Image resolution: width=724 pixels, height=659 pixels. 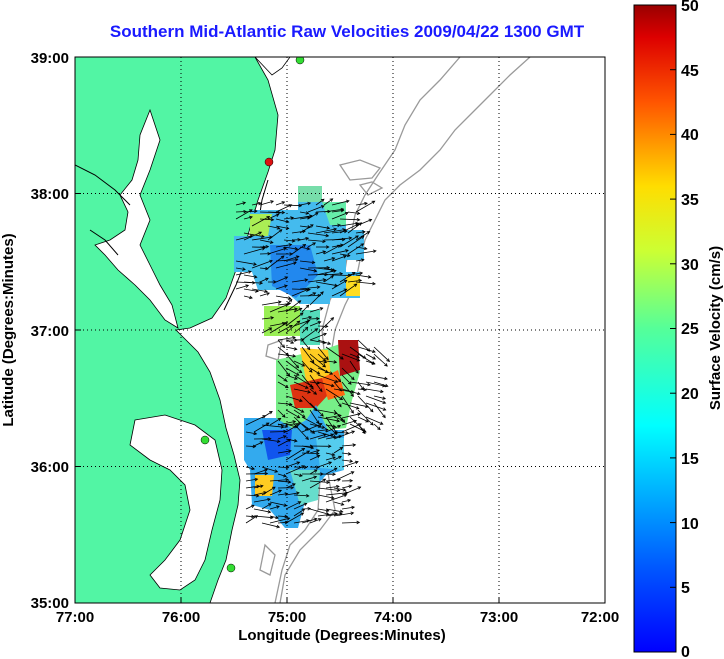 What do you see at coordinates (8, 329) in the screenshot?
I see `y-axis-label: Latitude (Degrees:Minutes)` at bounding box center [8, 329].